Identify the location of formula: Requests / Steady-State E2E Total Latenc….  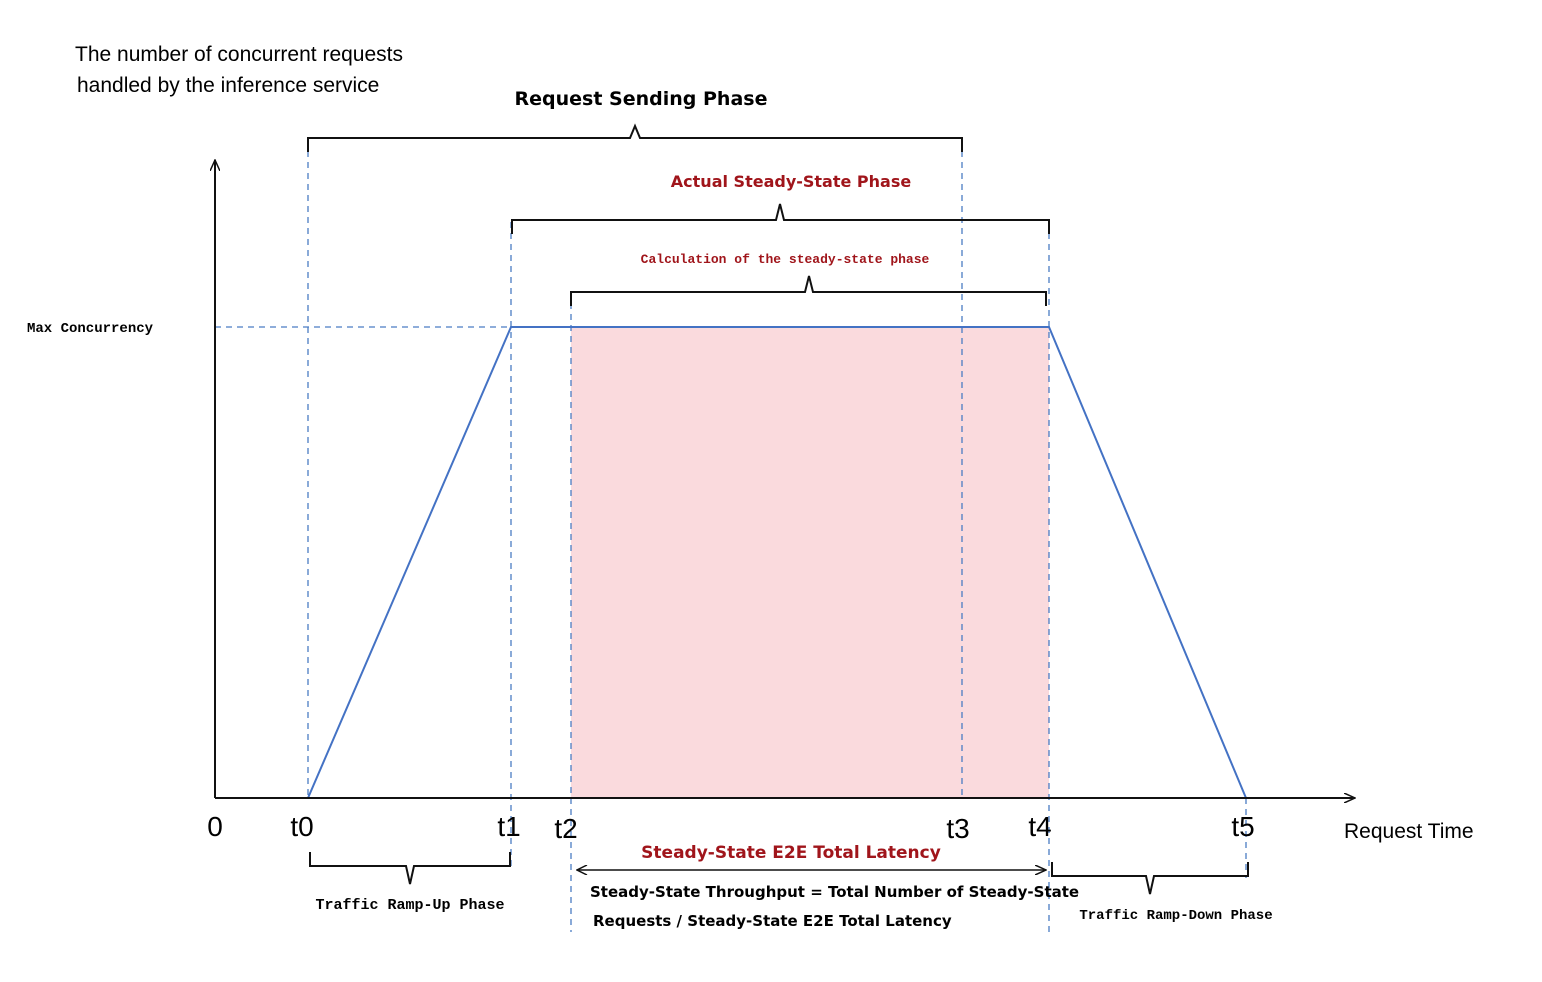
(772, 921).